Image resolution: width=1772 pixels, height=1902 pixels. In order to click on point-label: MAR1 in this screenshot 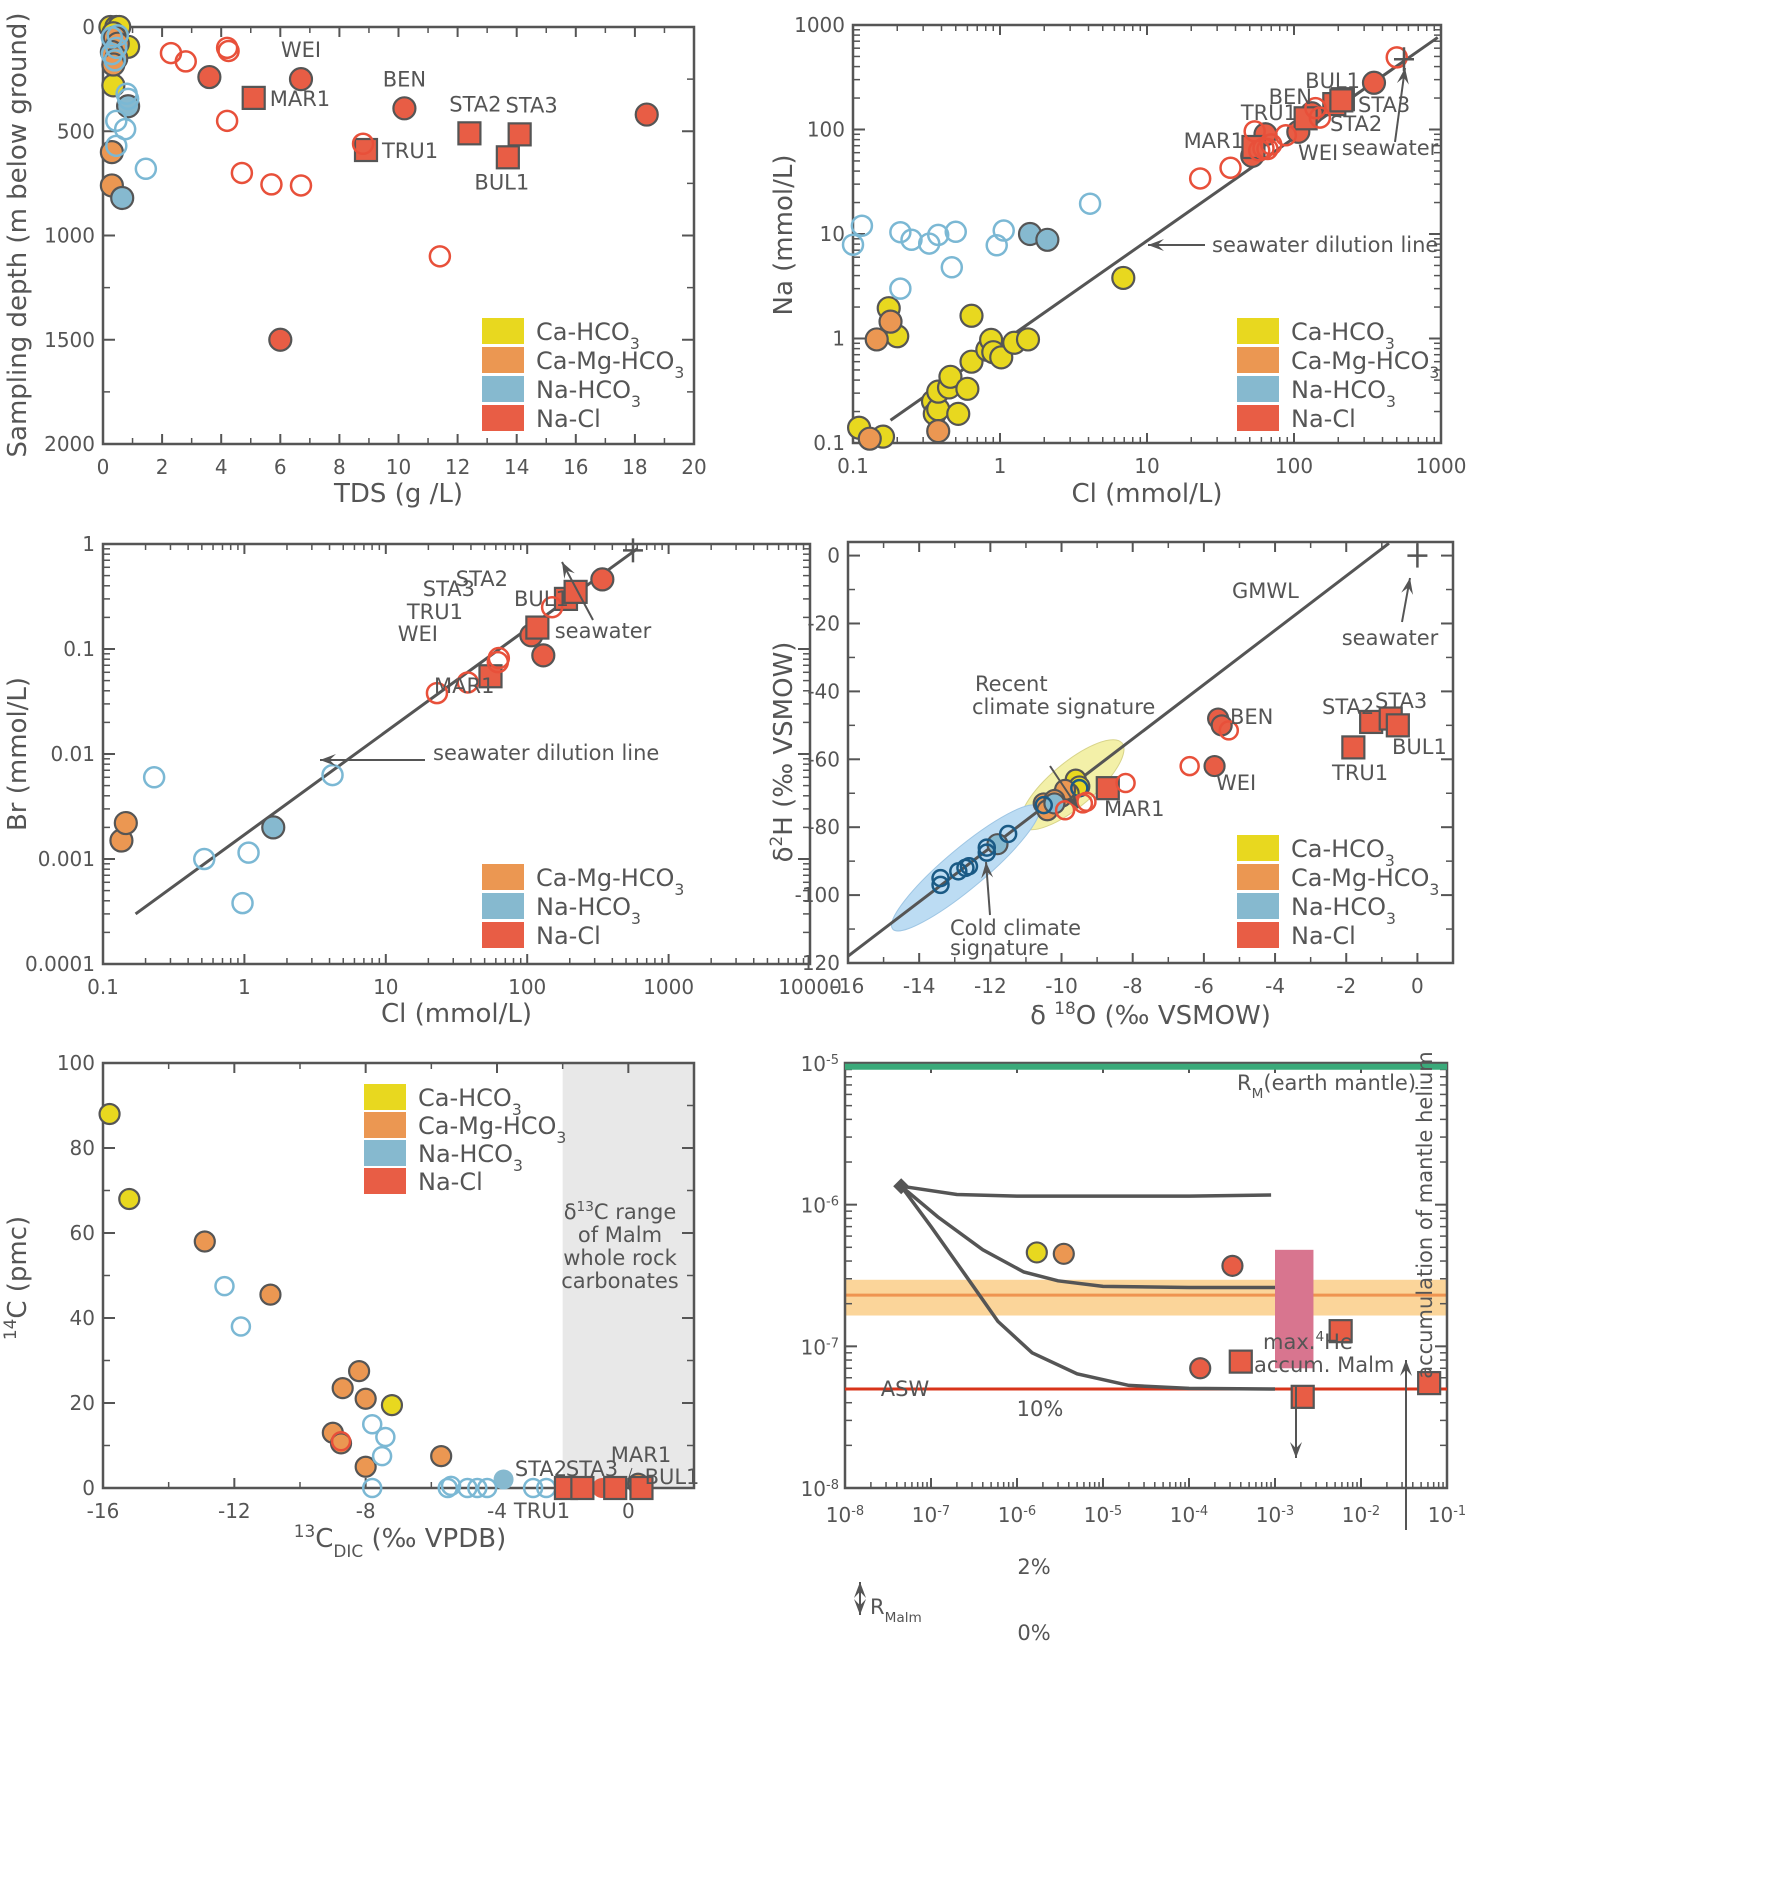, I will do `click(641, 1455)`.